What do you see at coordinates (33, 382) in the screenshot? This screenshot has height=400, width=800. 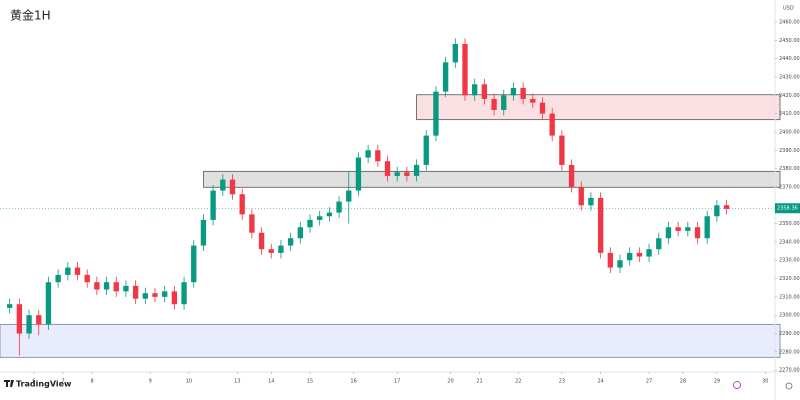 I see `x-tick-label: 6` at bounding box center [33, 382].